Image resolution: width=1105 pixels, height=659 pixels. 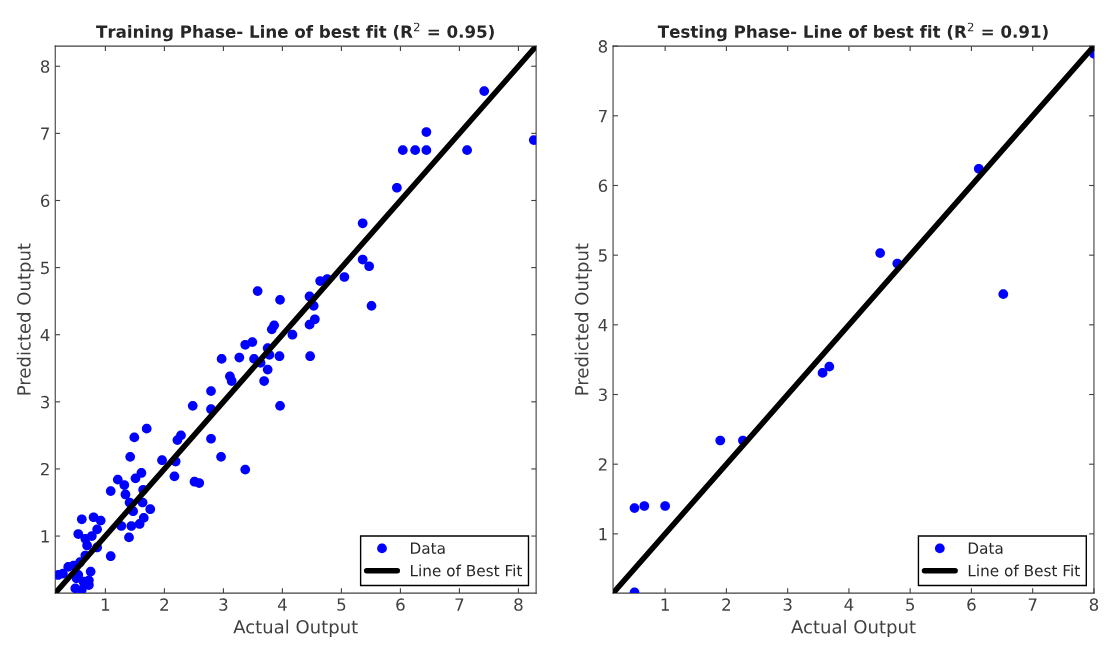 I want to click on chart-title: Testing Phase- Line of best fit (R$^{2}$ = 0.91), so click(x=852, y=32).